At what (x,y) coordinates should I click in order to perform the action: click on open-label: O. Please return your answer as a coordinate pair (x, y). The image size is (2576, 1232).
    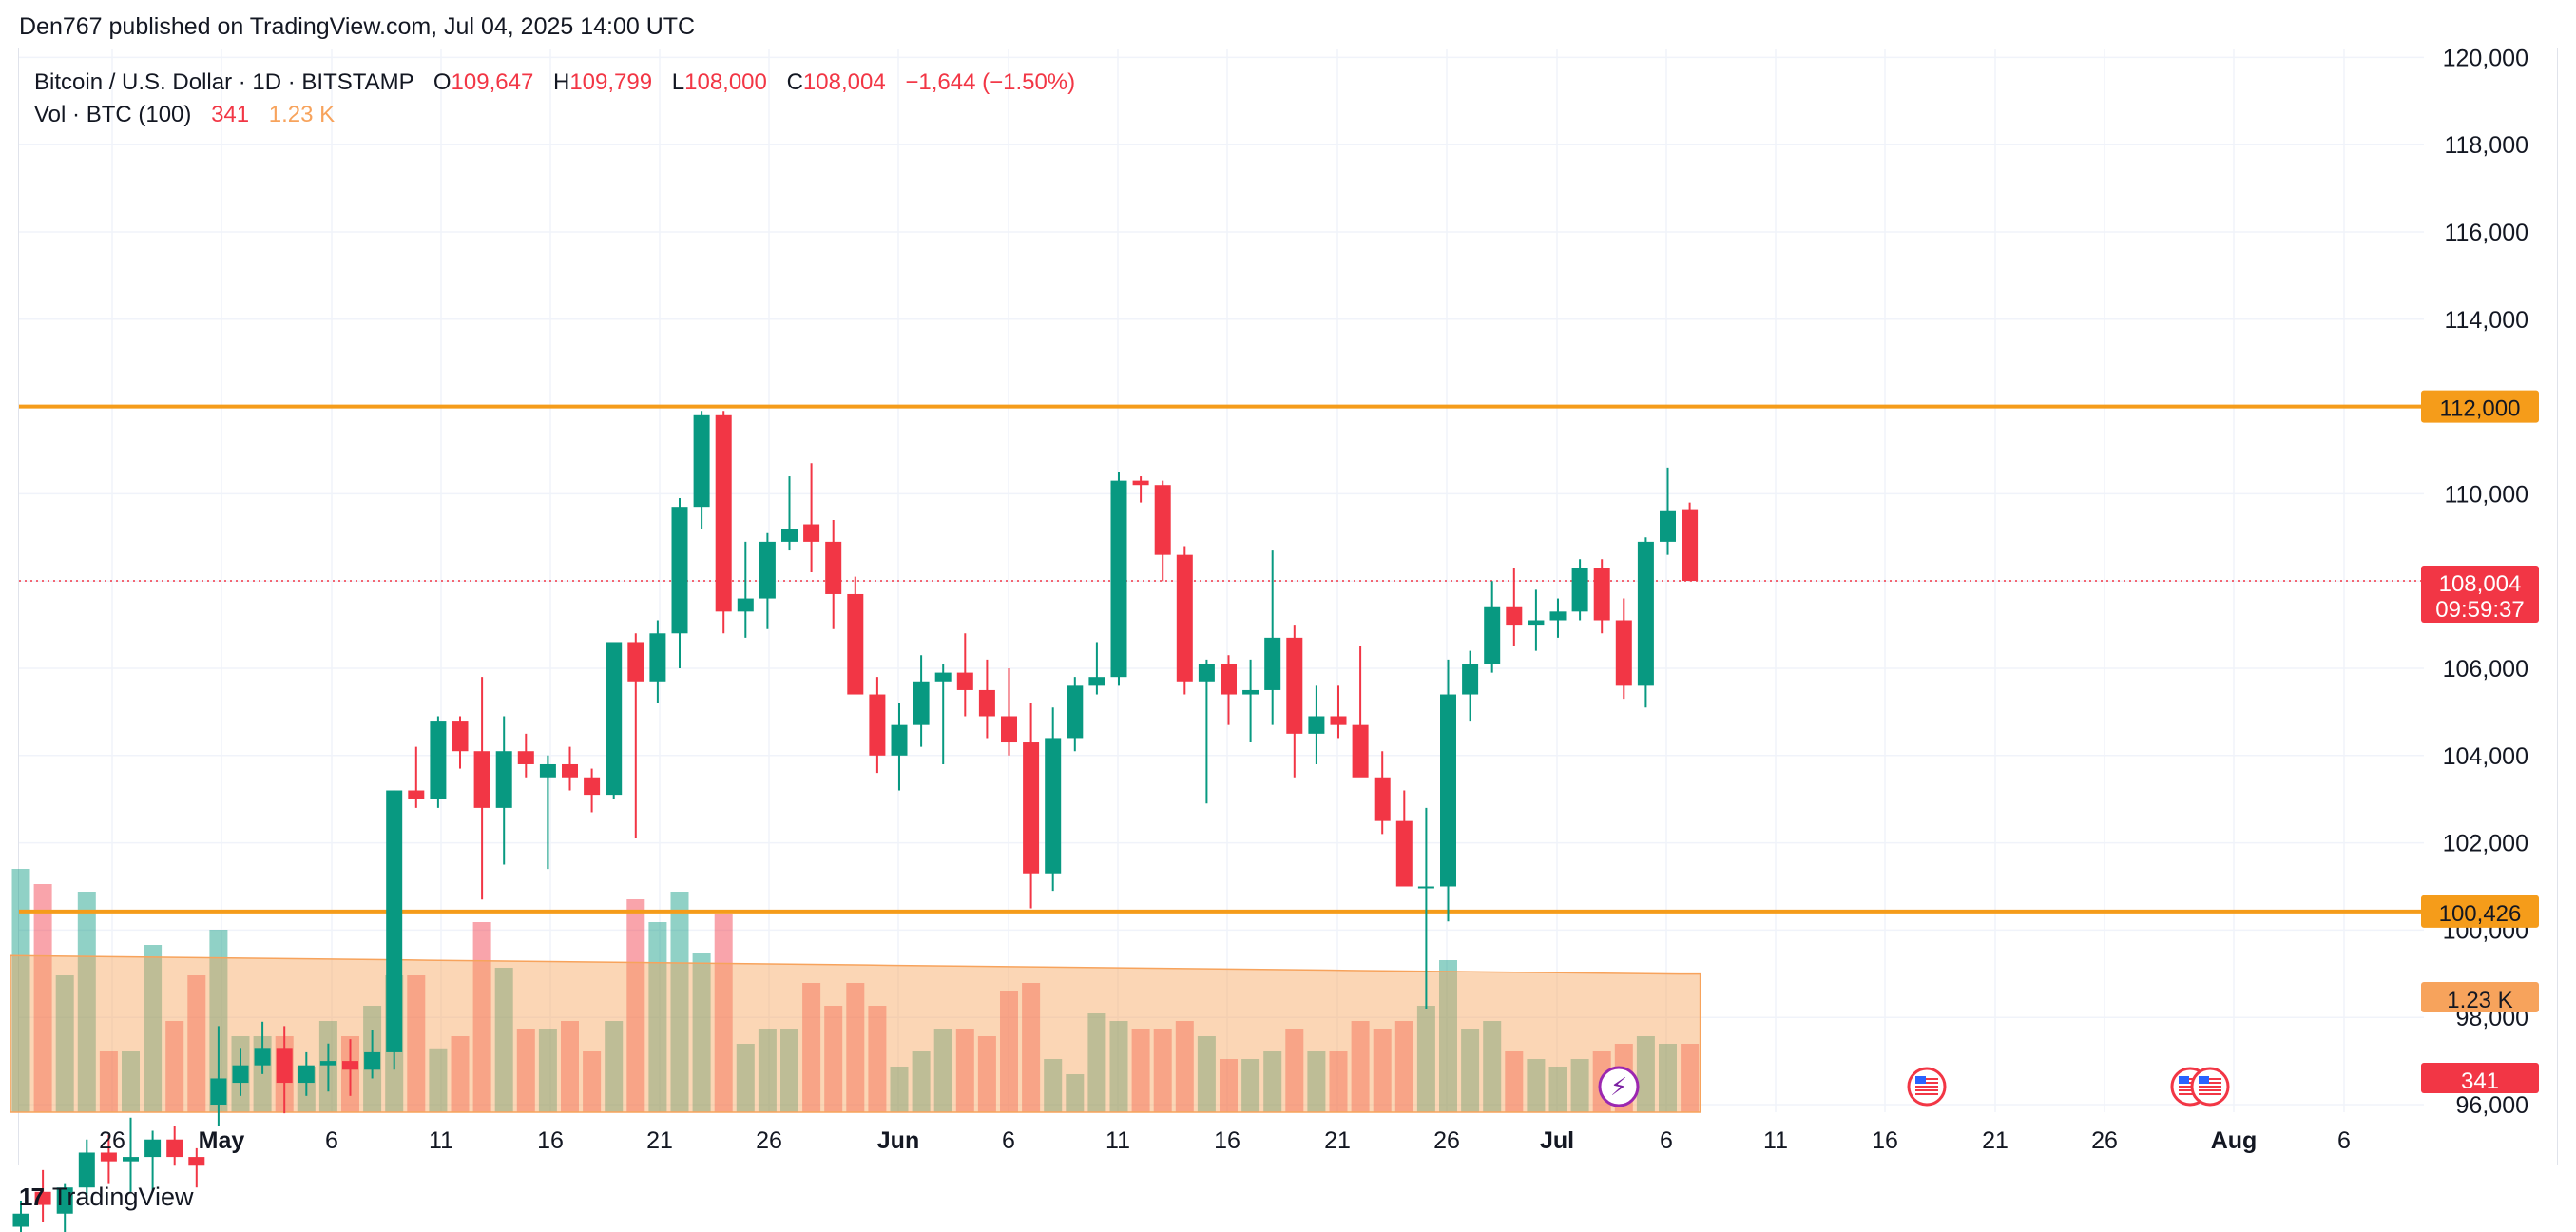
    Looking at the image, I should click on (443, 82).